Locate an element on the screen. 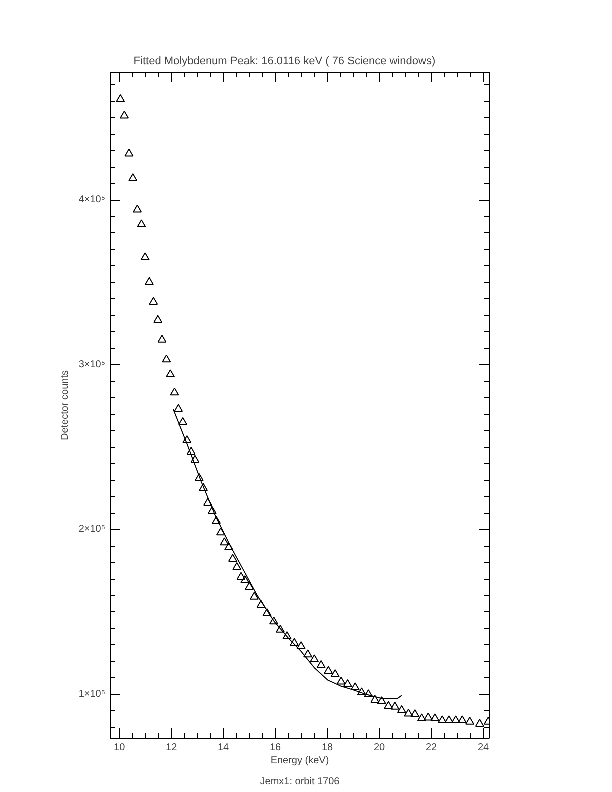  y-tick-label: 1×10⁵ is located at coordinates (92, 694).